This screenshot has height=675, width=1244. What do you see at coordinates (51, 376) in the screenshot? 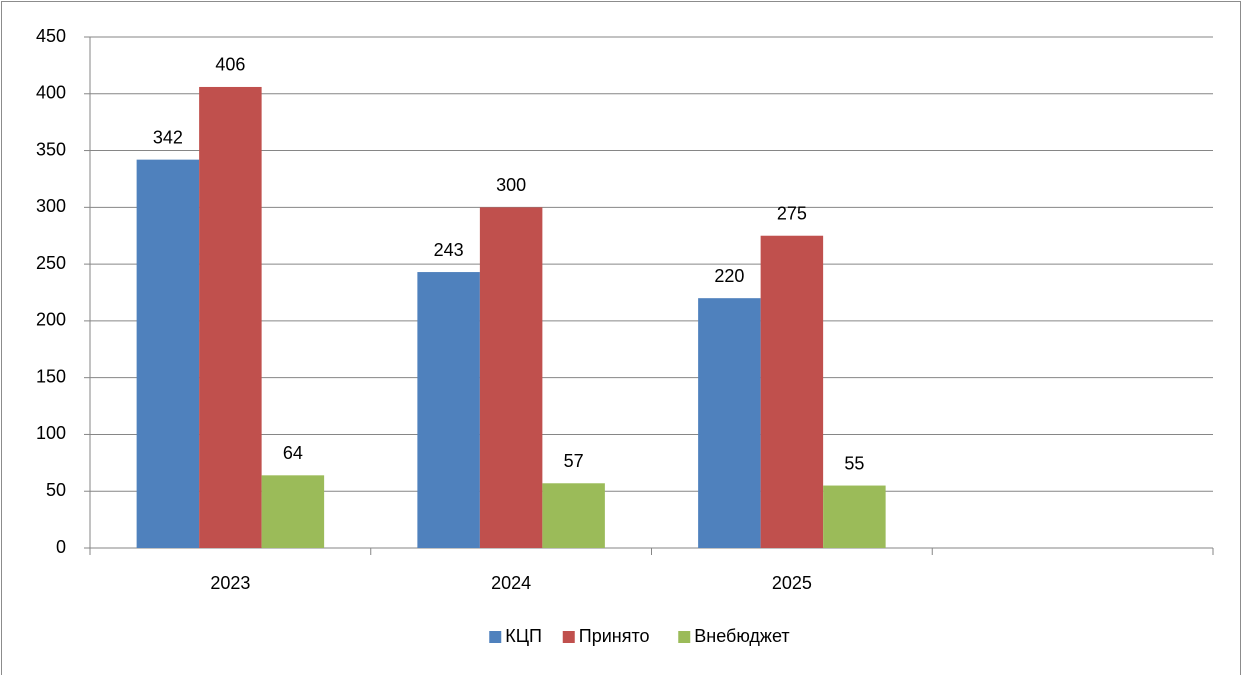
I see `y-tick-label: 150` at bounding box center [51, 376].